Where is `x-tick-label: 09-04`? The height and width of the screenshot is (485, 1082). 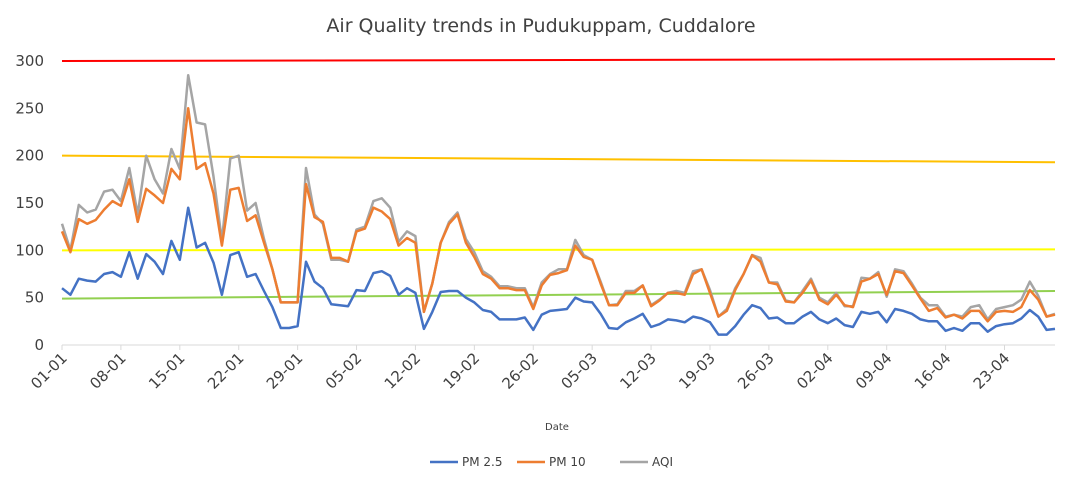 x-tick-label: 09-04 is located at coordinates (874, 371).